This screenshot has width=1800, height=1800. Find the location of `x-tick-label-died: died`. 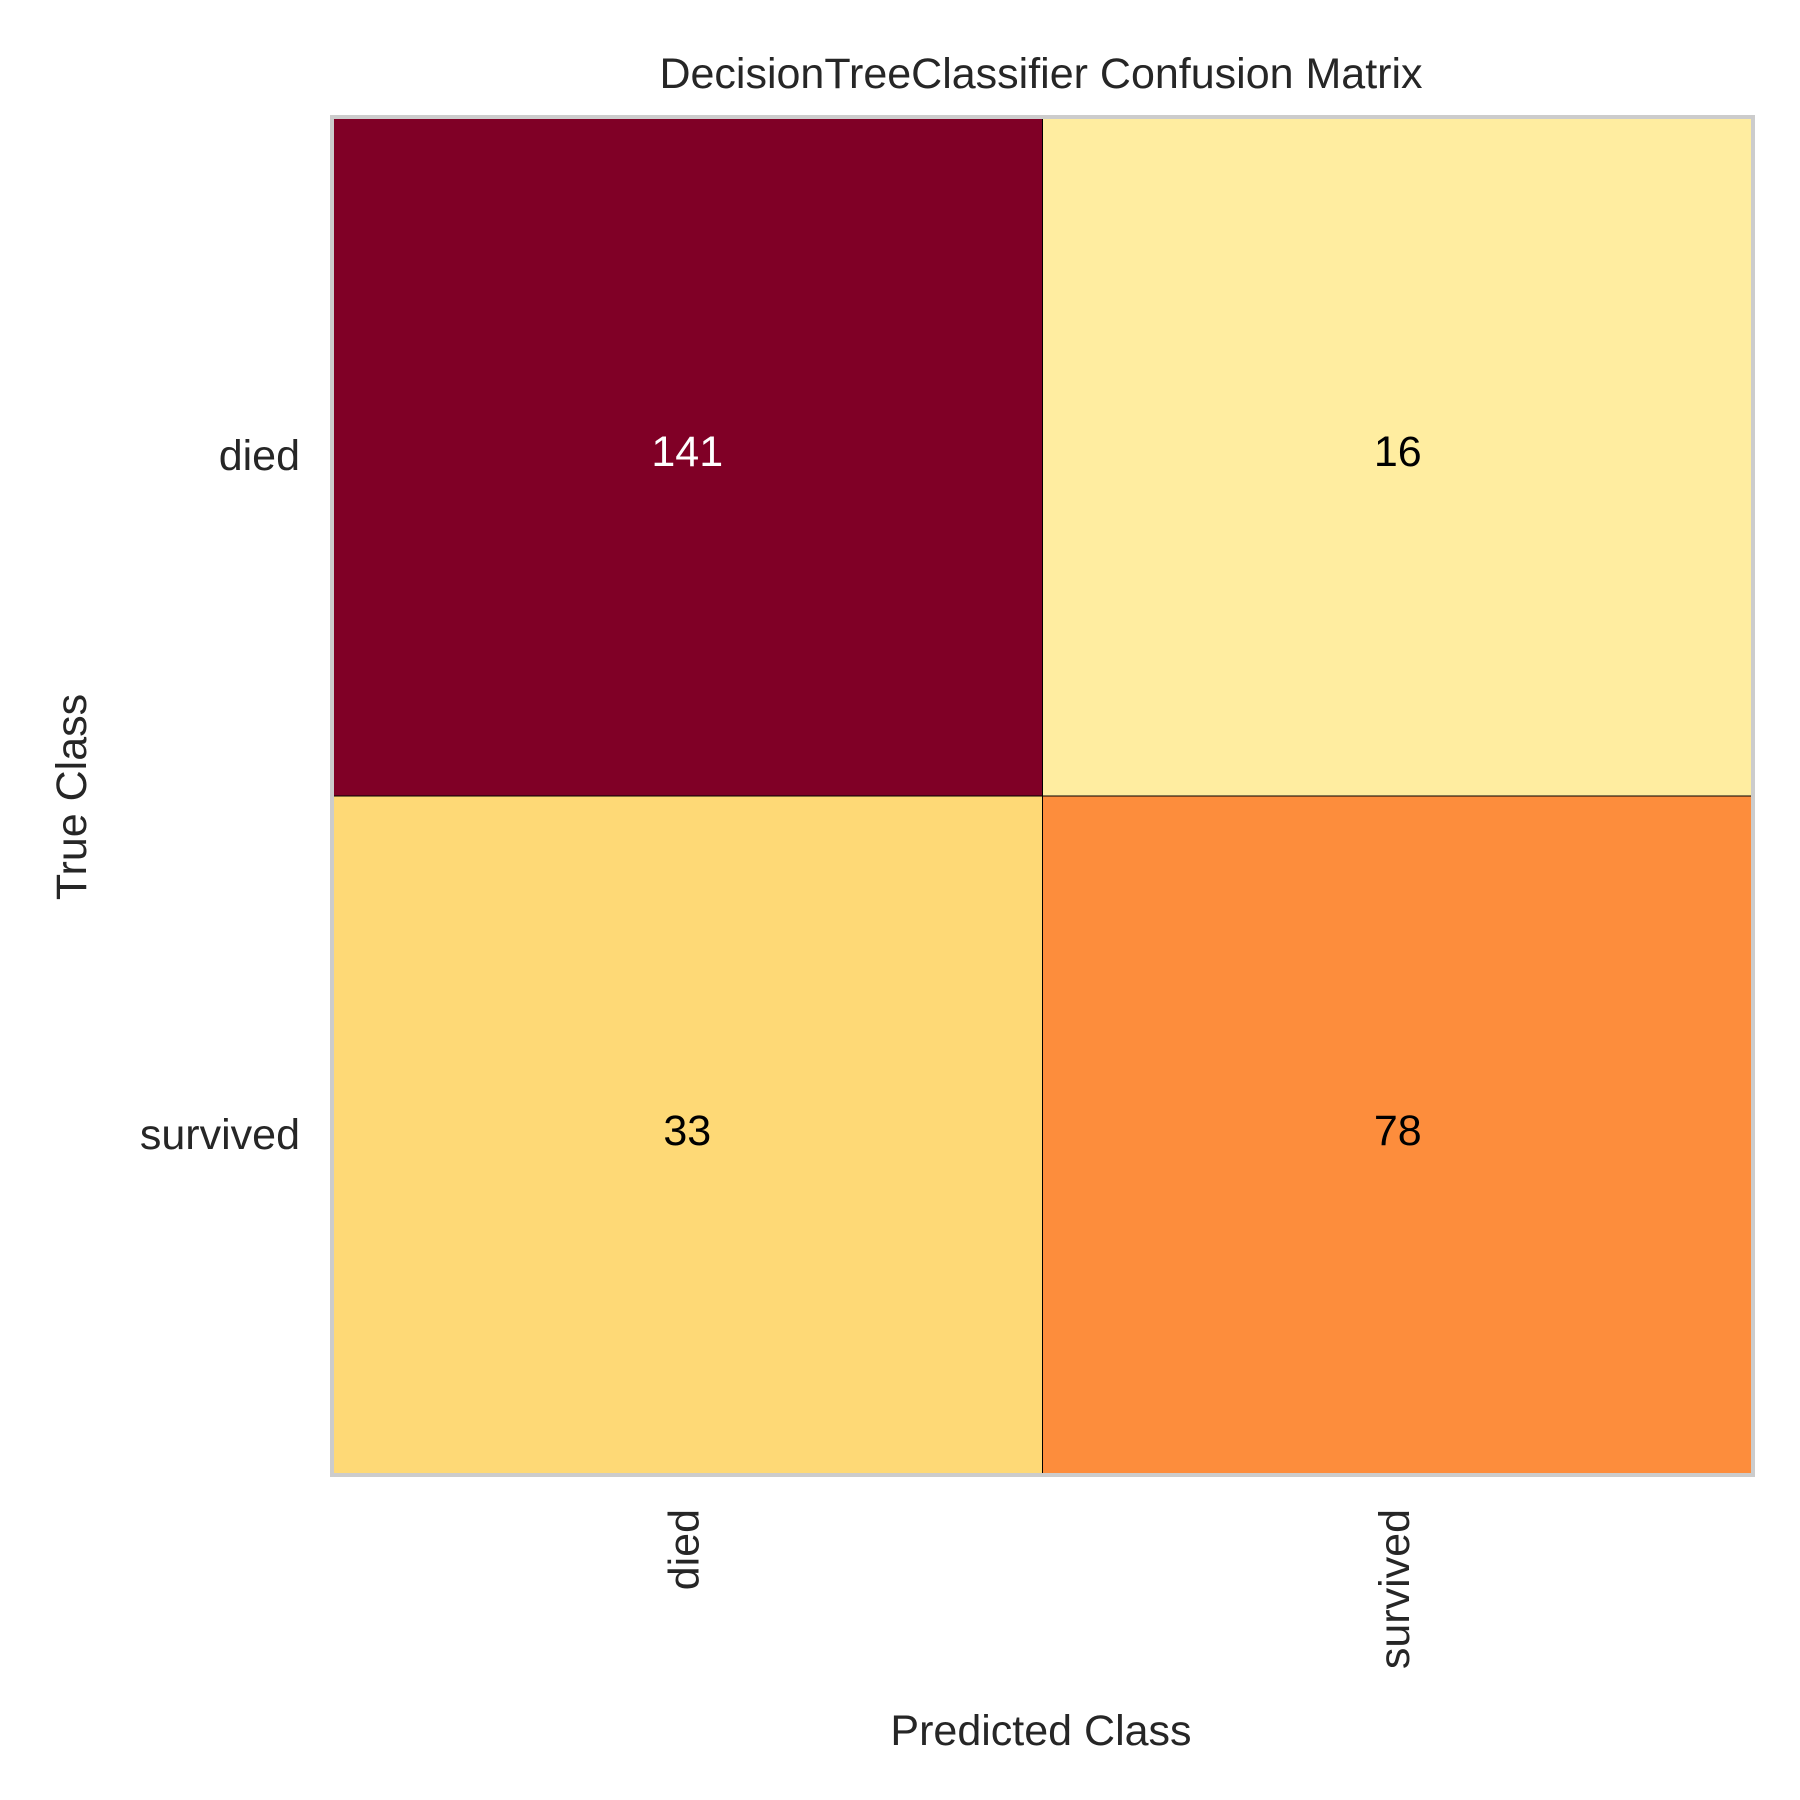

x-tick-label-died: died is located at coordinates (685, 1549).